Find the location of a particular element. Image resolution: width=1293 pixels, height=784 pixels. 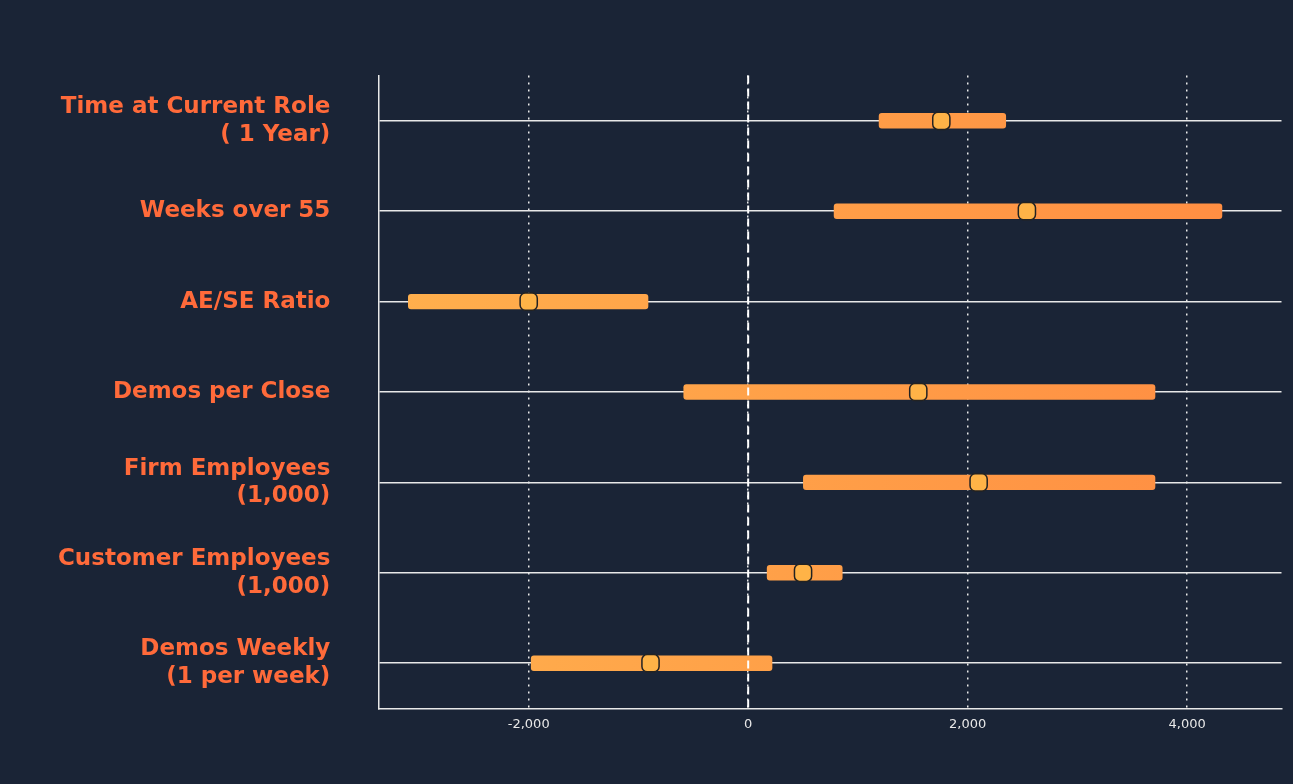

y-tick-label: Firm Employees (1,000) is located at coordinates (227, 480).